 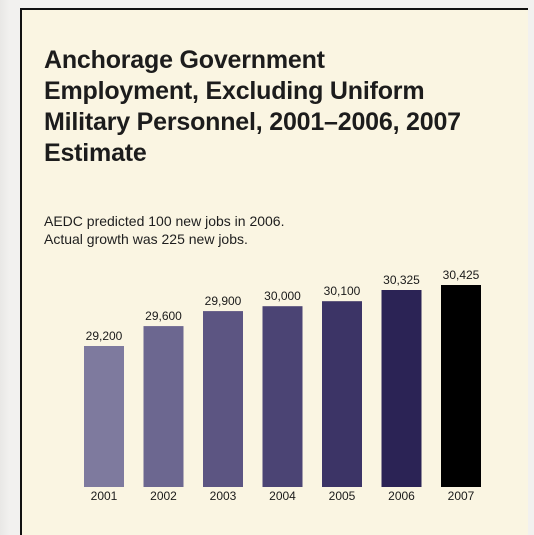 I want to click on x-tick-label-2007: 2007, so click(x=461, y=496).